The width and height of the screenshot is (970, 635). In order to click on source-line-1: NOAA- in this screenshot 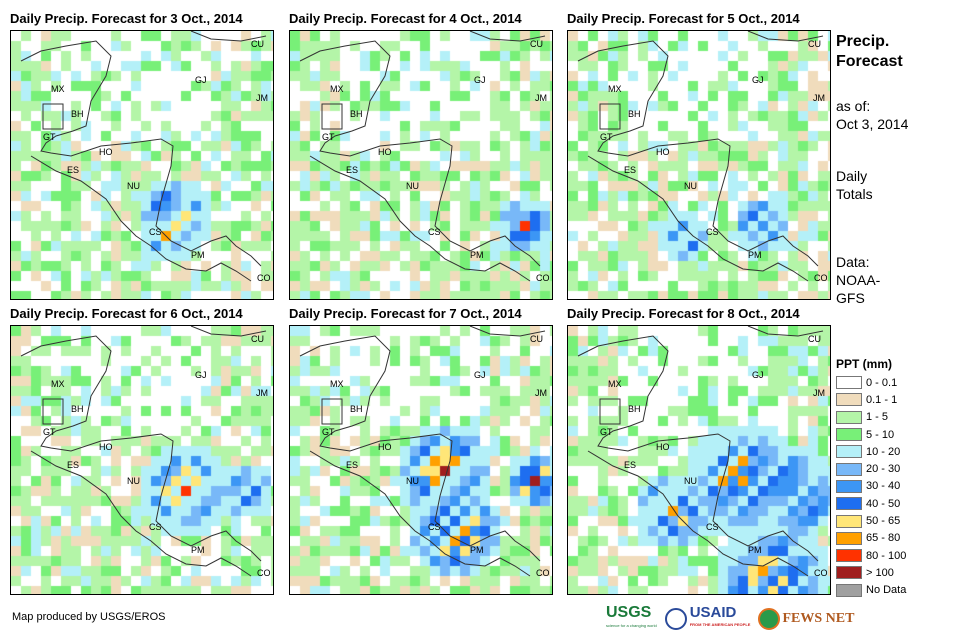, I will do `click(858, 280)`.